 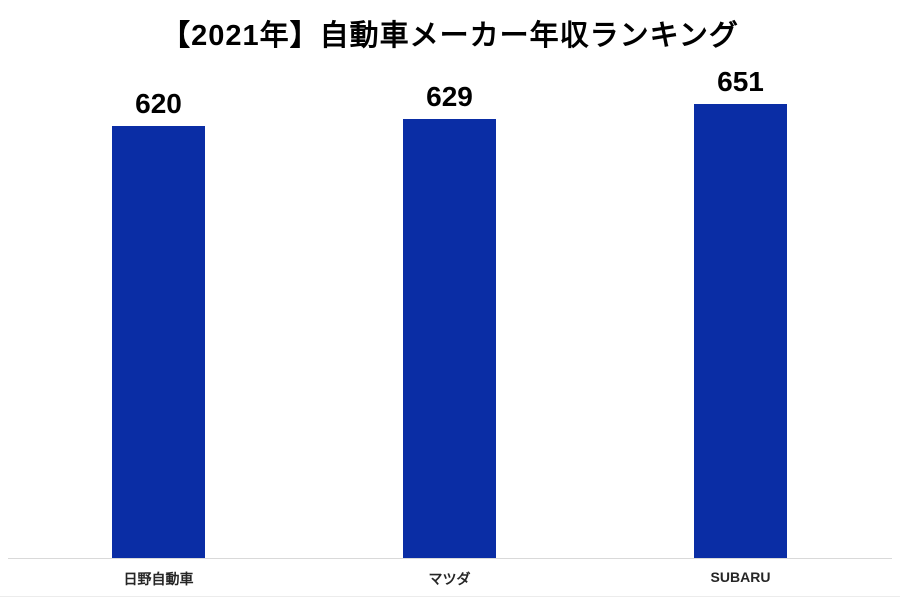 I want to click on x-axis-category-labels: 日野自動車 マツダ SUBARU, so click(x=449, y=579).